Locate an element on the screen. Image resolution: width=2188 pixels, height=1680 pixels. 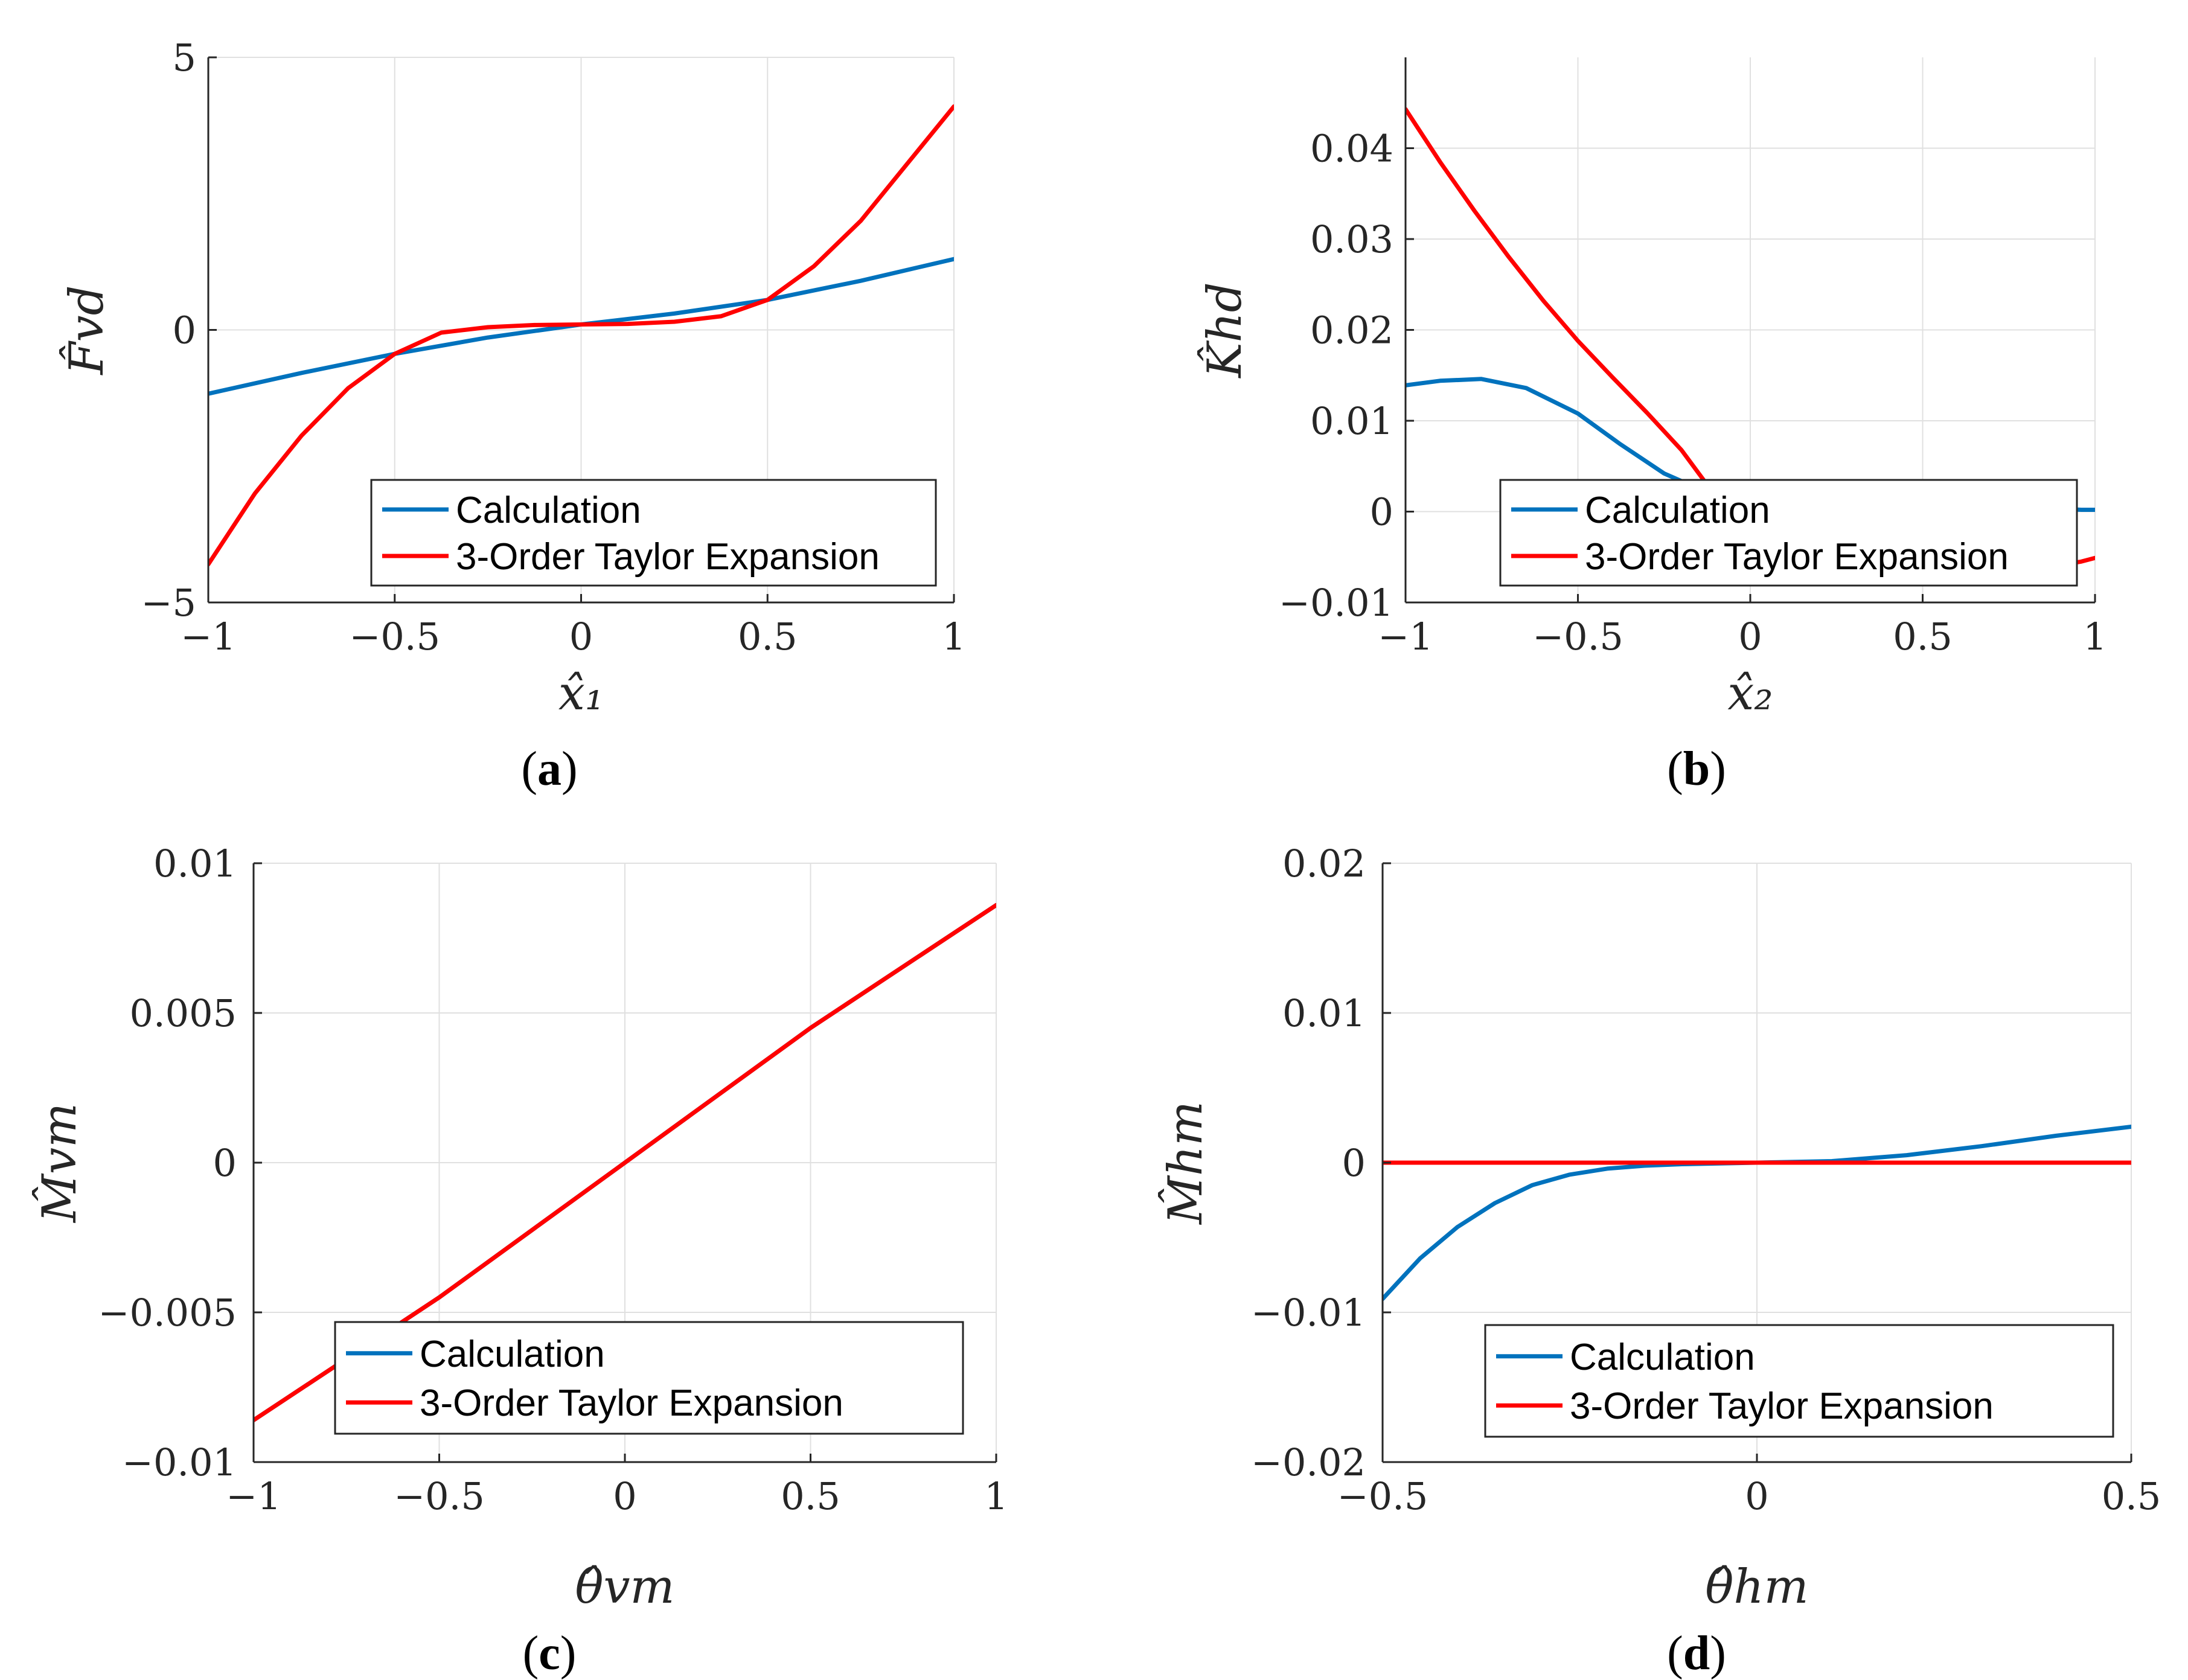
y-tick-label: 0.04 is located at coordinates (1351, 149).